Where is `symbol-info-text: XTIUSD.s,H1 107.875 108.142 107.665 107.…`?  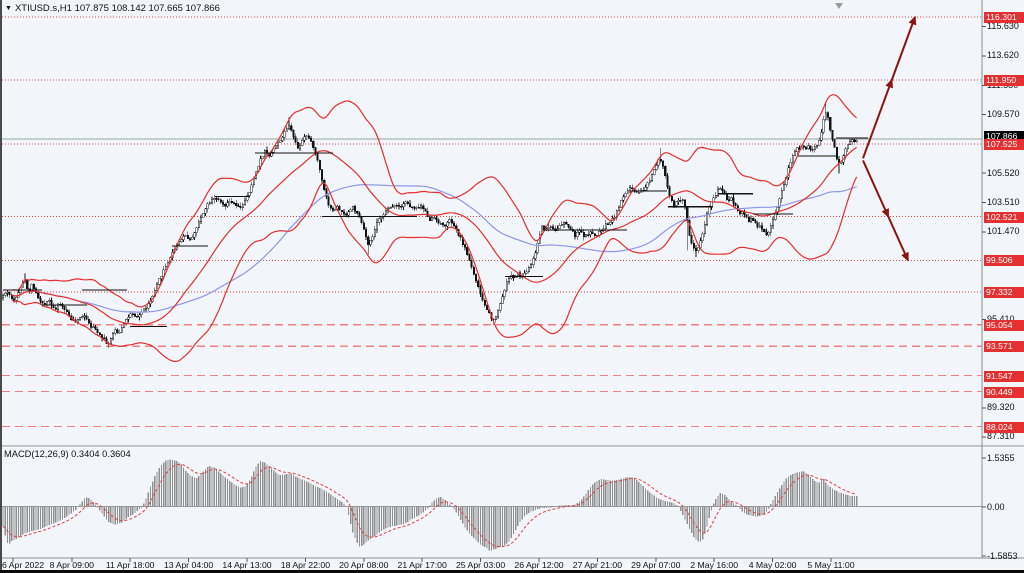 symbol-info-text: XTIUSD.s,H1 107.875 108.142 107.665 107.… is located at coordinates (117, 8).